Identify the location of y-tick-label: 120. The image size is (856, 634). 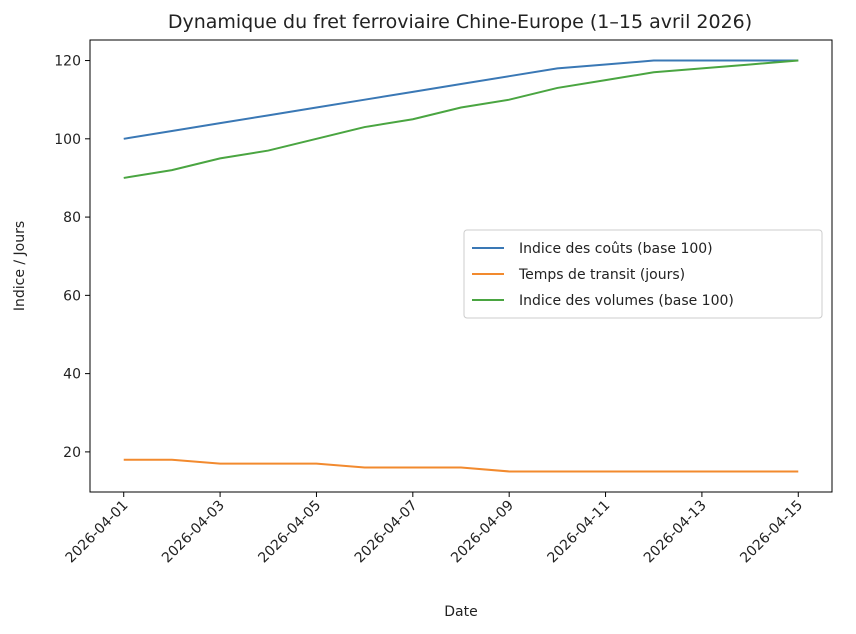
(67, 62).